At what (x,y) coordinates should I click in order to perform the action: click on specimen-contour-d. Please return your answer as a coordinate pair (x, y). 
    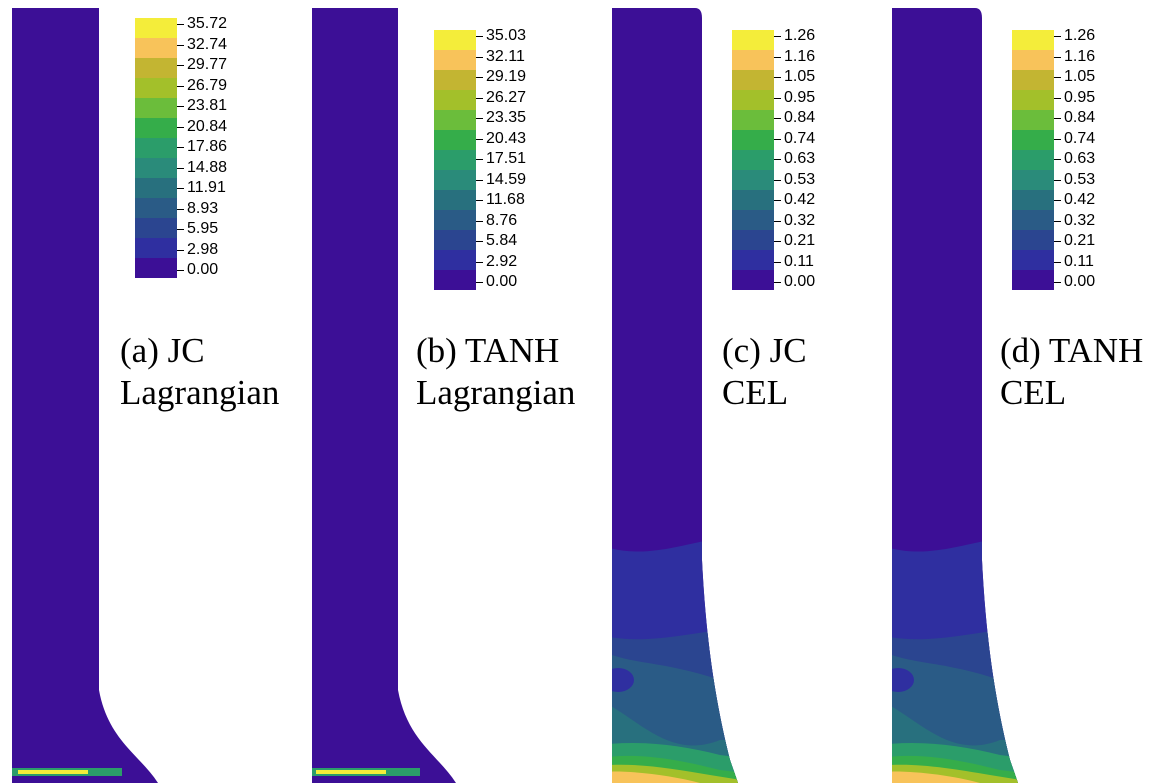
    Looking at the image, I should click on (955, 395).